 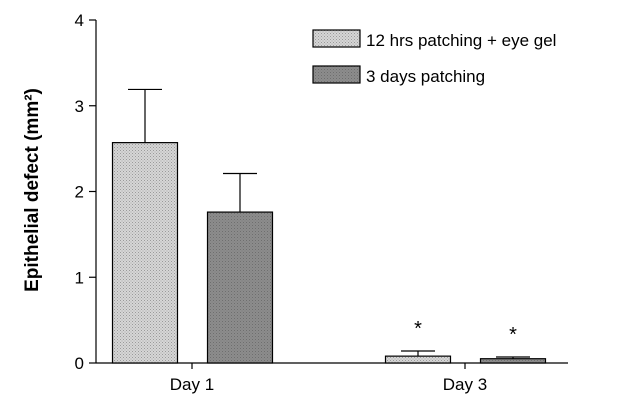 I want to click on x-axis: Day 1 Day 3, so click(x=332, y=378).